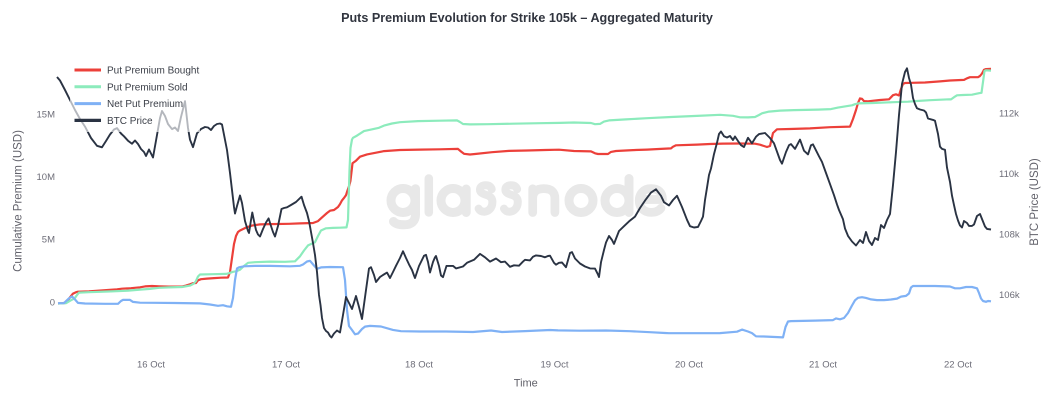 The width and height of the screenshot is (1054, 410). I want to click on svg-text: 110k, so click(1009, 174).